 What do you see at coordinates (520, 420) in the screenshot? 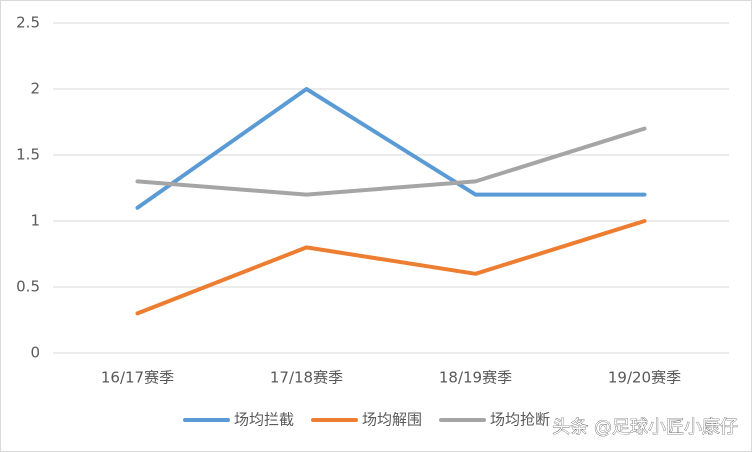
I see `legend-label: 场均抢断` at bounding box center [520, 420].